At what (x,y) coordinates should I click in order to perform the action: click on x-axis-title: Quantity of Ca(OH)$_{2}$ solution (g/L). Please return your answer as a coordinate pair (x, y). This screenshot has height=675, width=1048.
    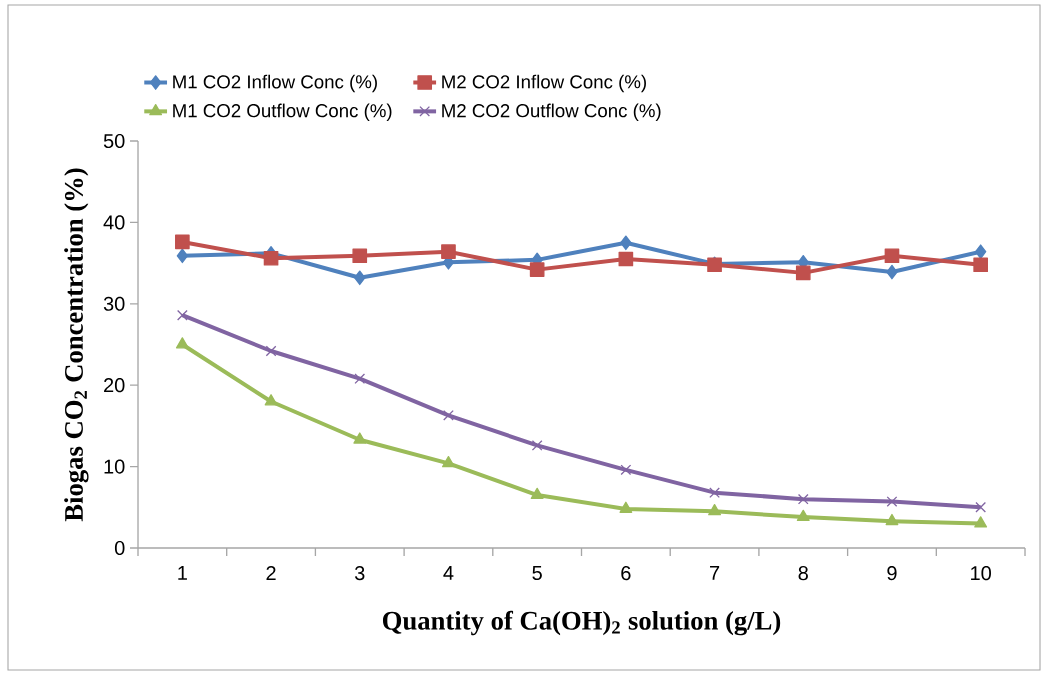
    Looking at the image, I should click on (581, 623).